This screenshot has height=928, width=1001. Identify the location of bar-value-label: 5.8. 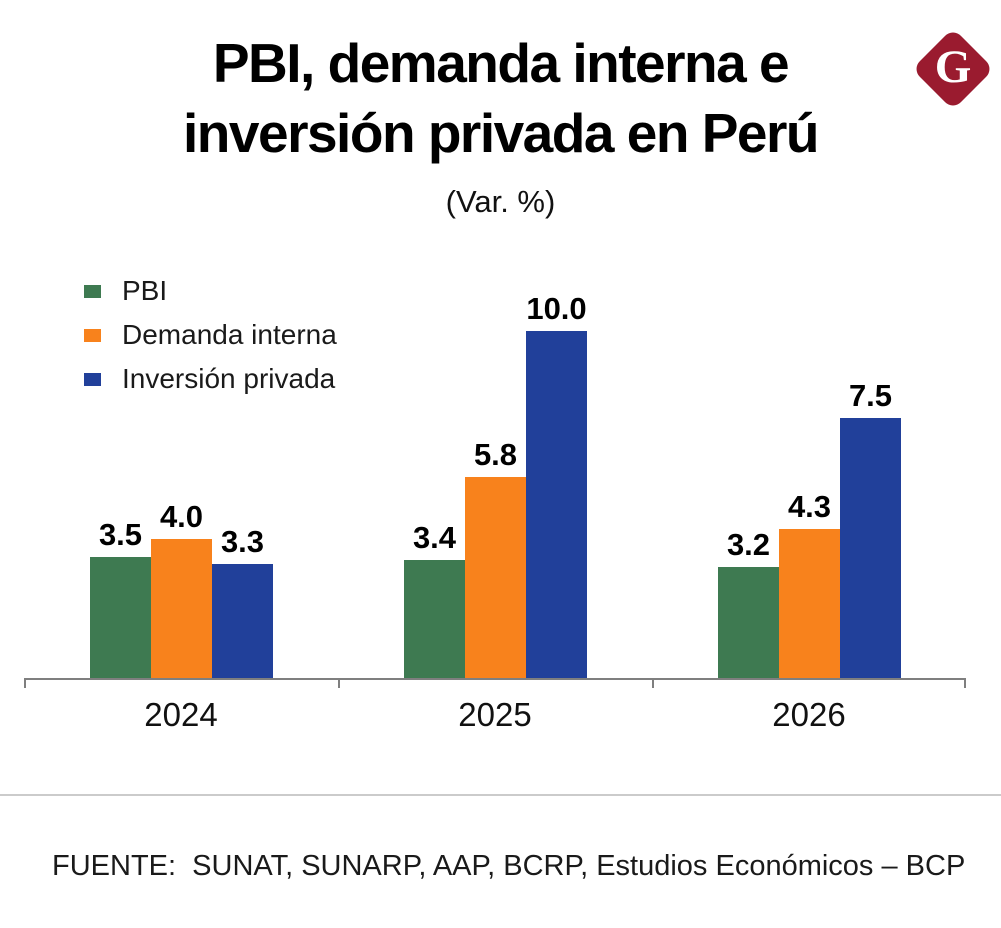
(495, 454).